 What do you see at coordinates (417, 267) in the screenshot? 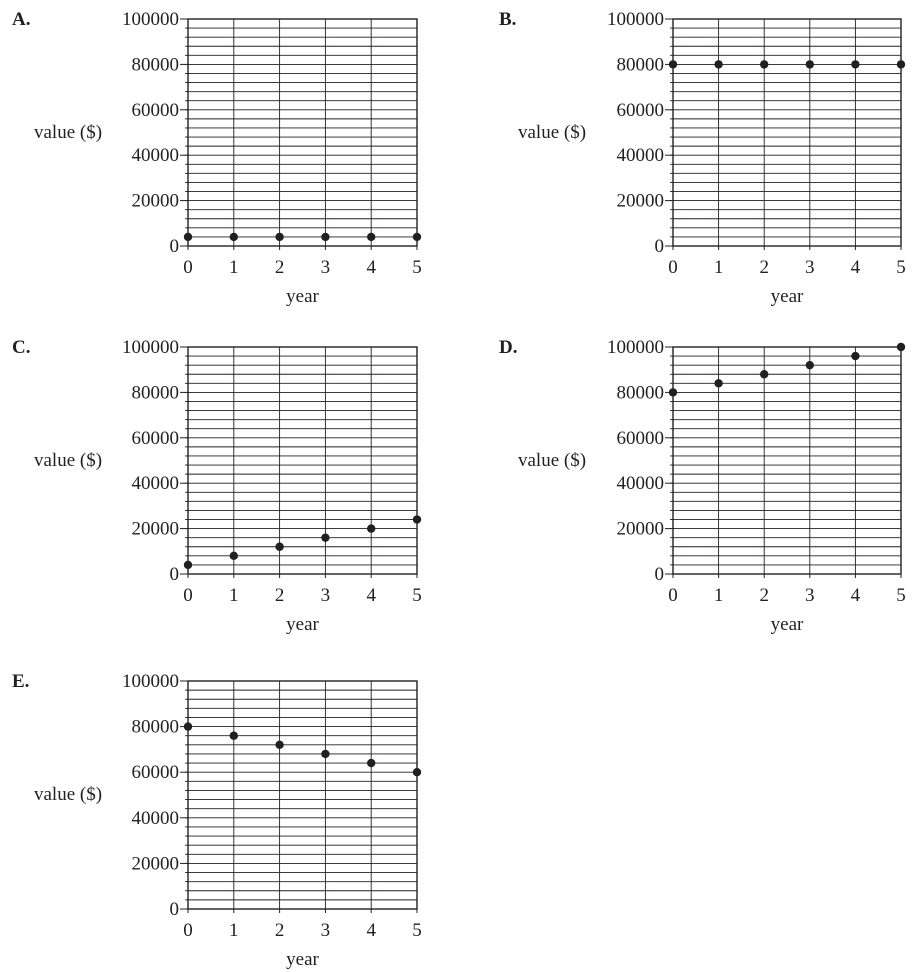
I see `x-tick-label: 5` at bounding box center [417, 267].